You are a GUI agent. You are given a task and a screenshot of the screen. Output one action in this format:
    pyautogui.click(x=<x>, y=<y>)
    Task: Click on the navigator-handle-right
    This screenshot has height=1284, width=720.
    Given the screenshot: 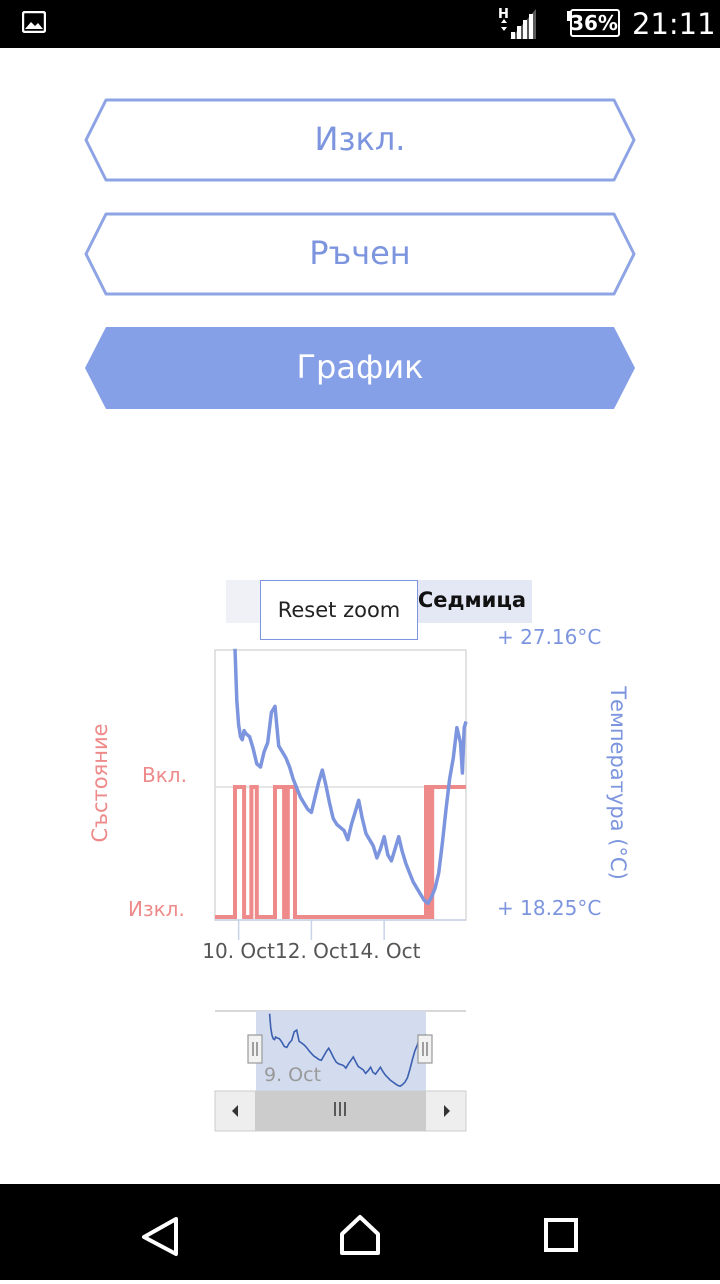 What is the action you would take?
    pyautogui.click(x=425, y=1049)
    